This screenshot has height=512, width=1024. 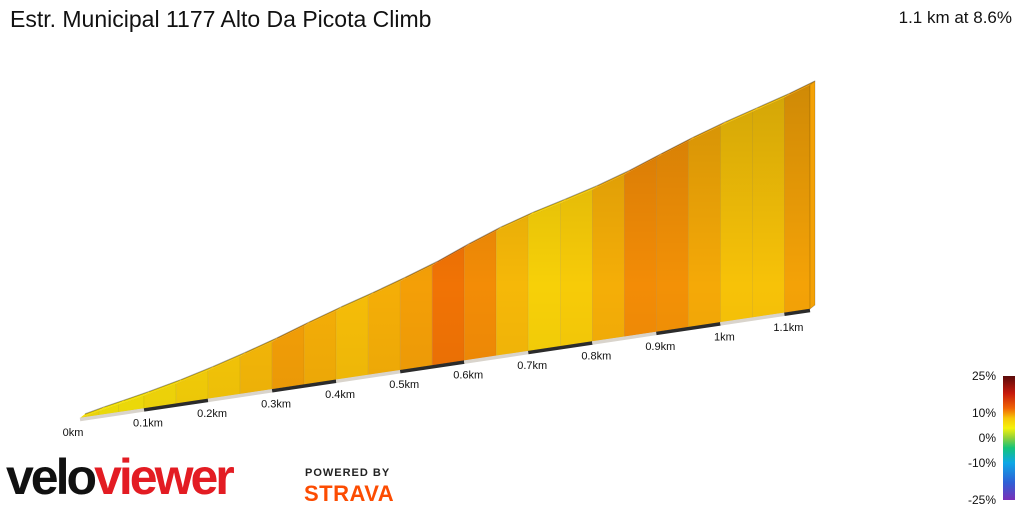 I want to click on strava-logo: STRAVA, so click(x=349, y=493).